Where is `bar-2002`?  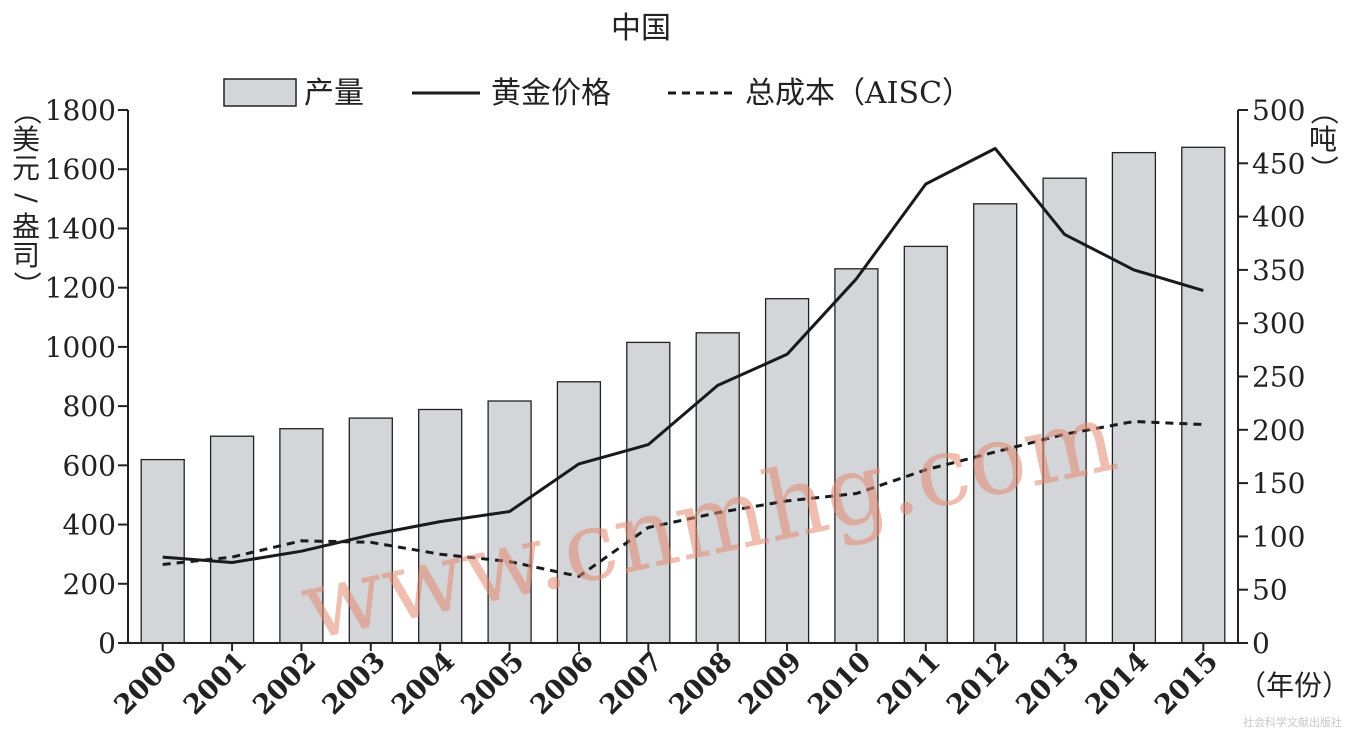 bar-2002 is located at coordinates (301, 536).